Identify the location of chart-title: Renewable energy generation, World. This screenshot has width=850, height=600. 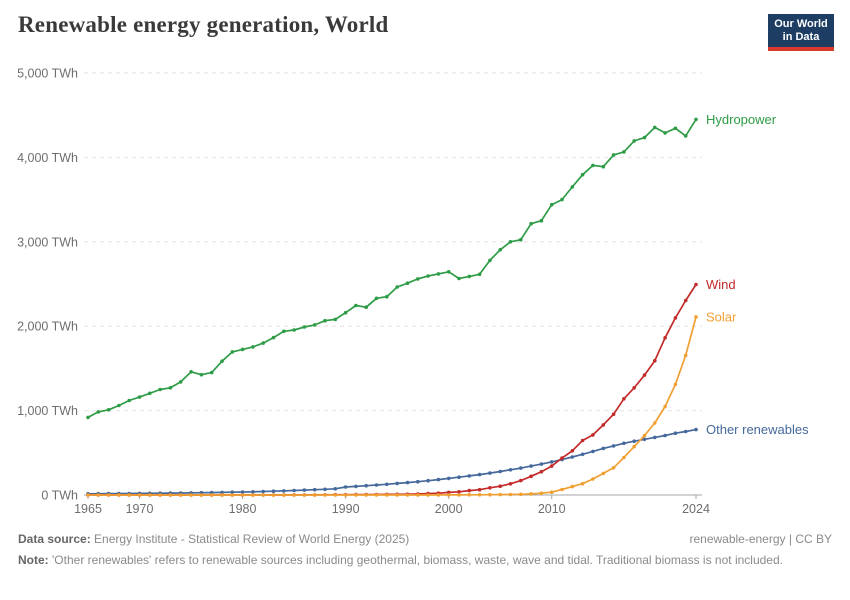
(203, 24).